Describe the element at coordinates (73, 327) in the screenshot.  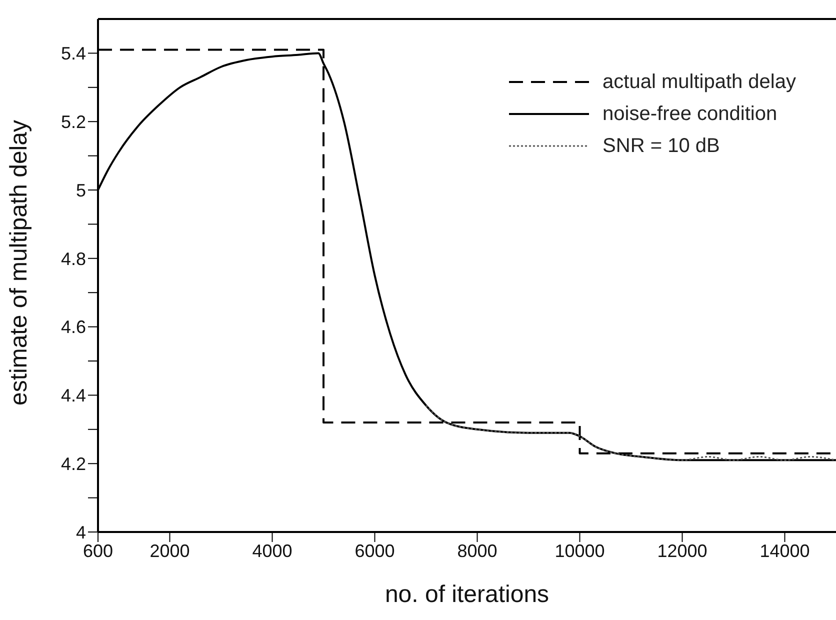
I see `y-tick-label: 4.6` at that location.